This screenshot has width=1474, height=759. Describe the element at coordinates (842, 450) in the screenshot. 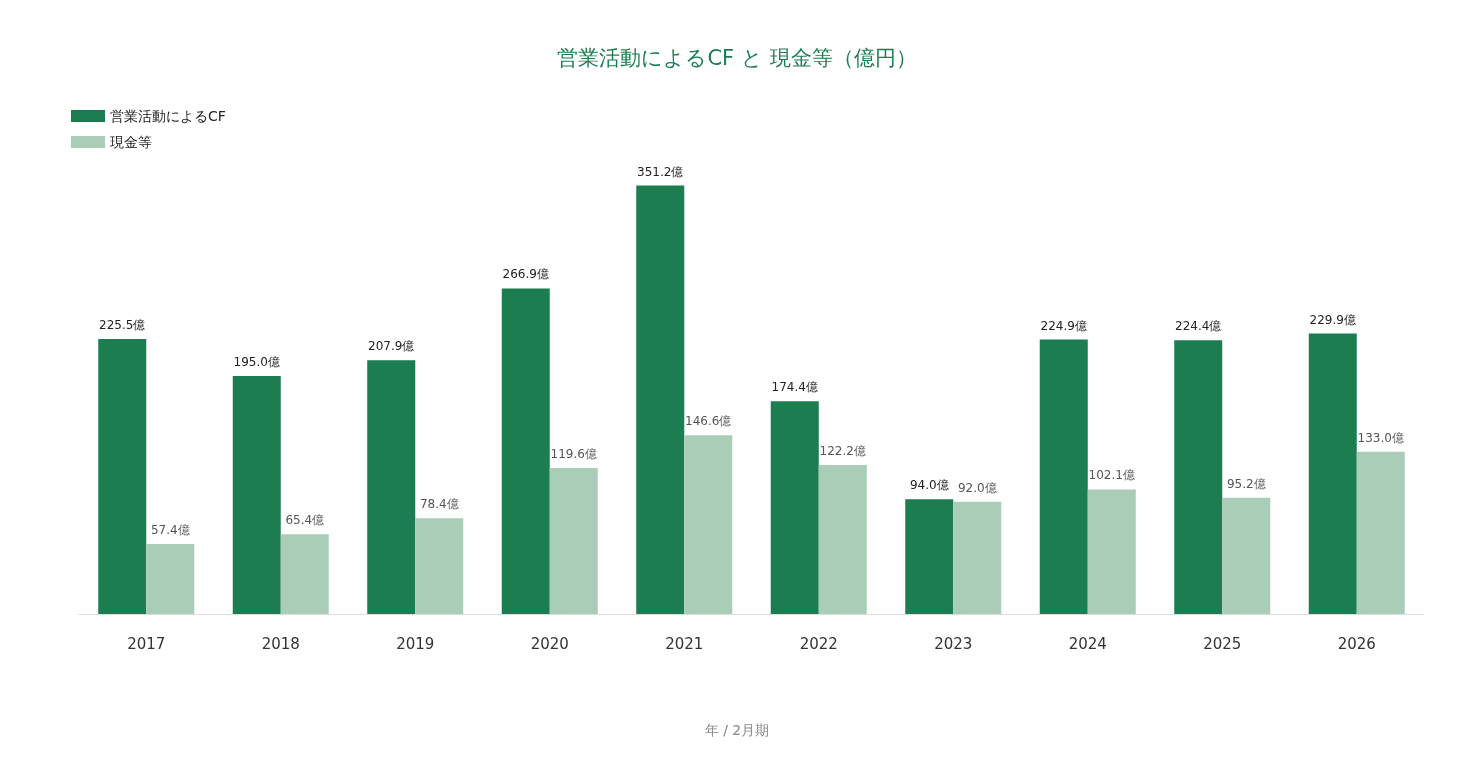

I see `data-label: 122.2億` at that location.